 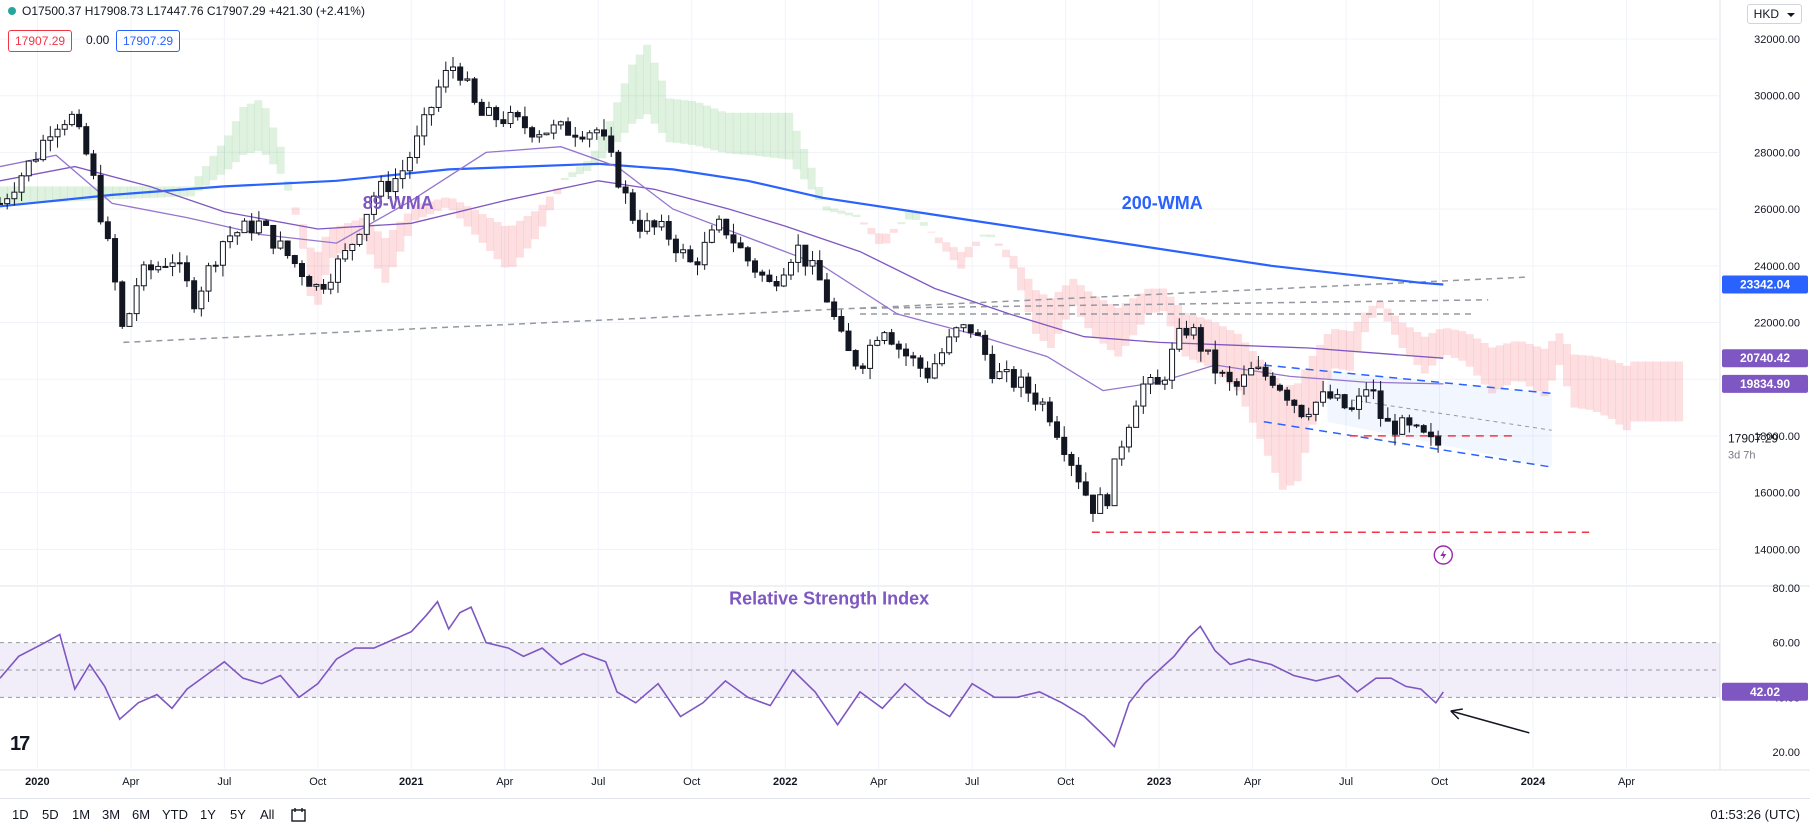 I want to click on currency-select: HKD, so click(x=1774, y=14).